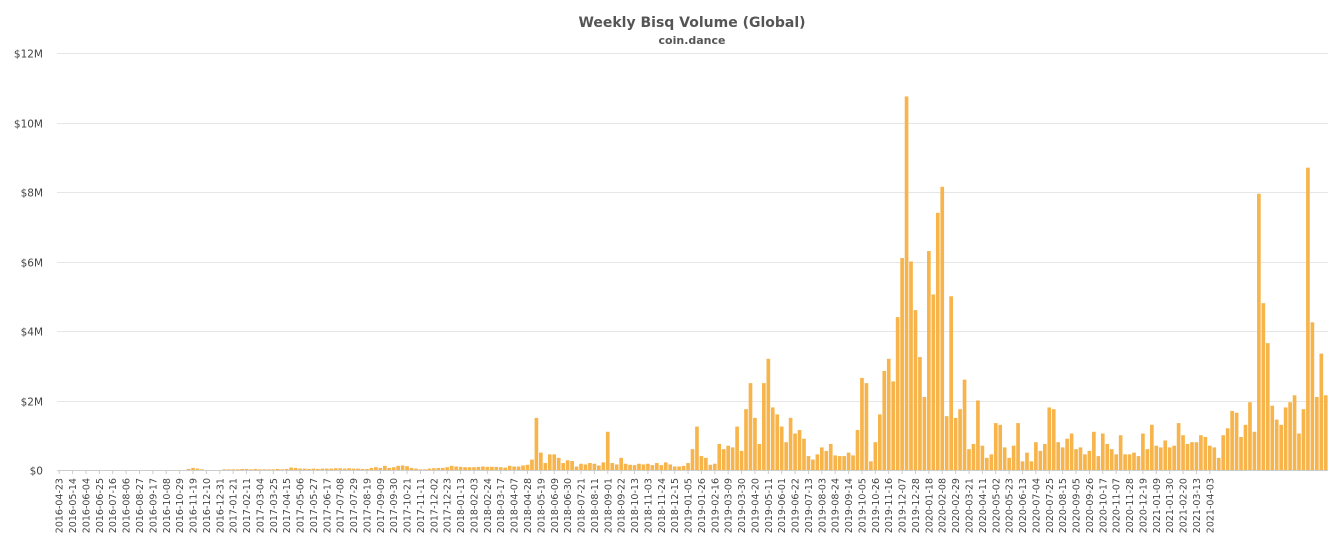 This screenshot has width=1342, height=550. What do you see at coordinates (608, 505) in the screenshot?
I see `x-tick-label: 2018-09-01` at bounding box center [608, 505].